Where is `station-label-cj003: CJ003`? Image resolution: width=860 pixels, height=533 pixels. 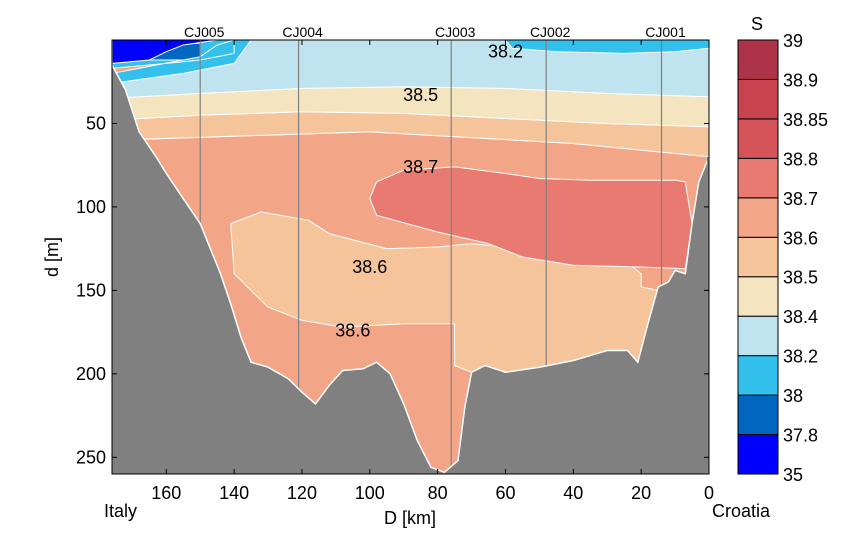
station-label-cj003: CJ003 is located at coordinates (455, 32).